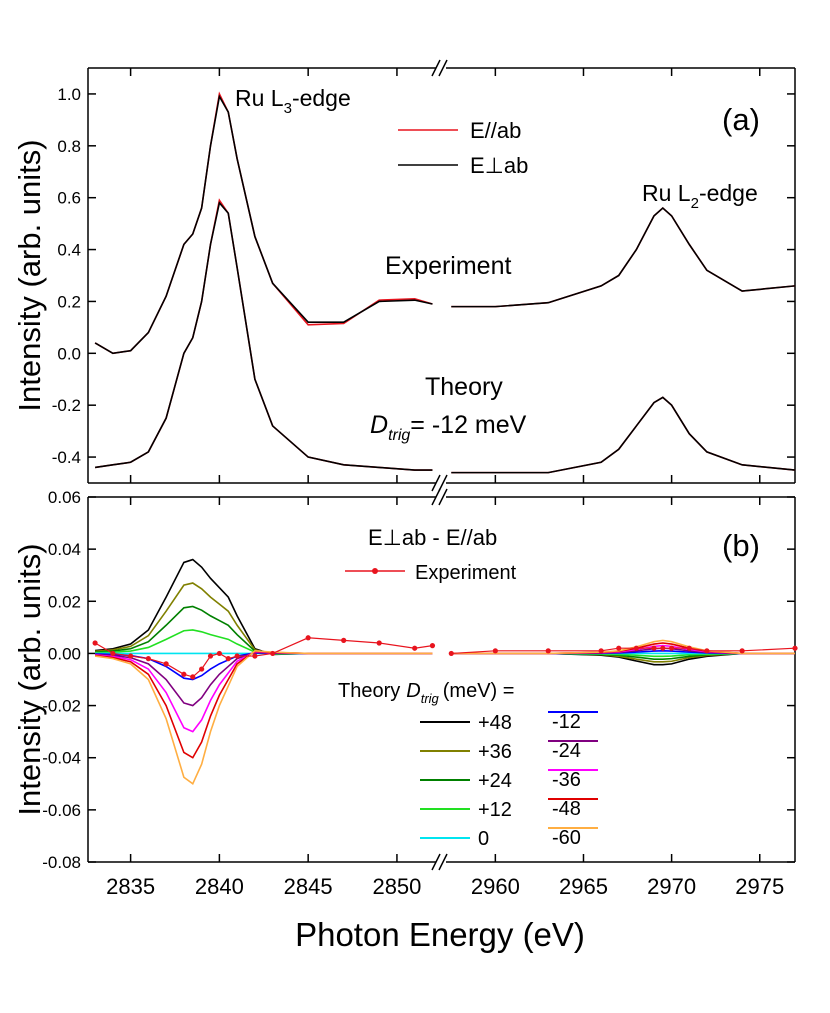  I want to click on y-tick-label: 0.00, so click(64, 653).